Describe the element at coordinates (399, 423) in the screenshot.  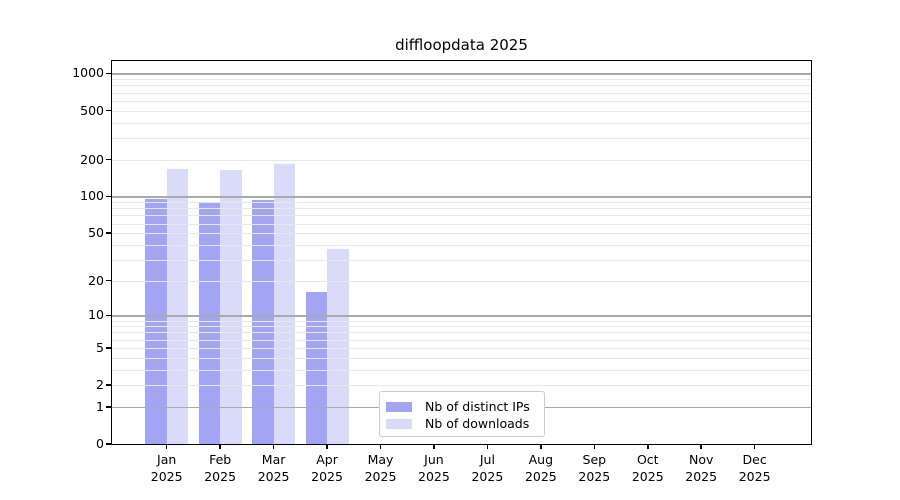
I see `legend-swatch-downloads` at that location.